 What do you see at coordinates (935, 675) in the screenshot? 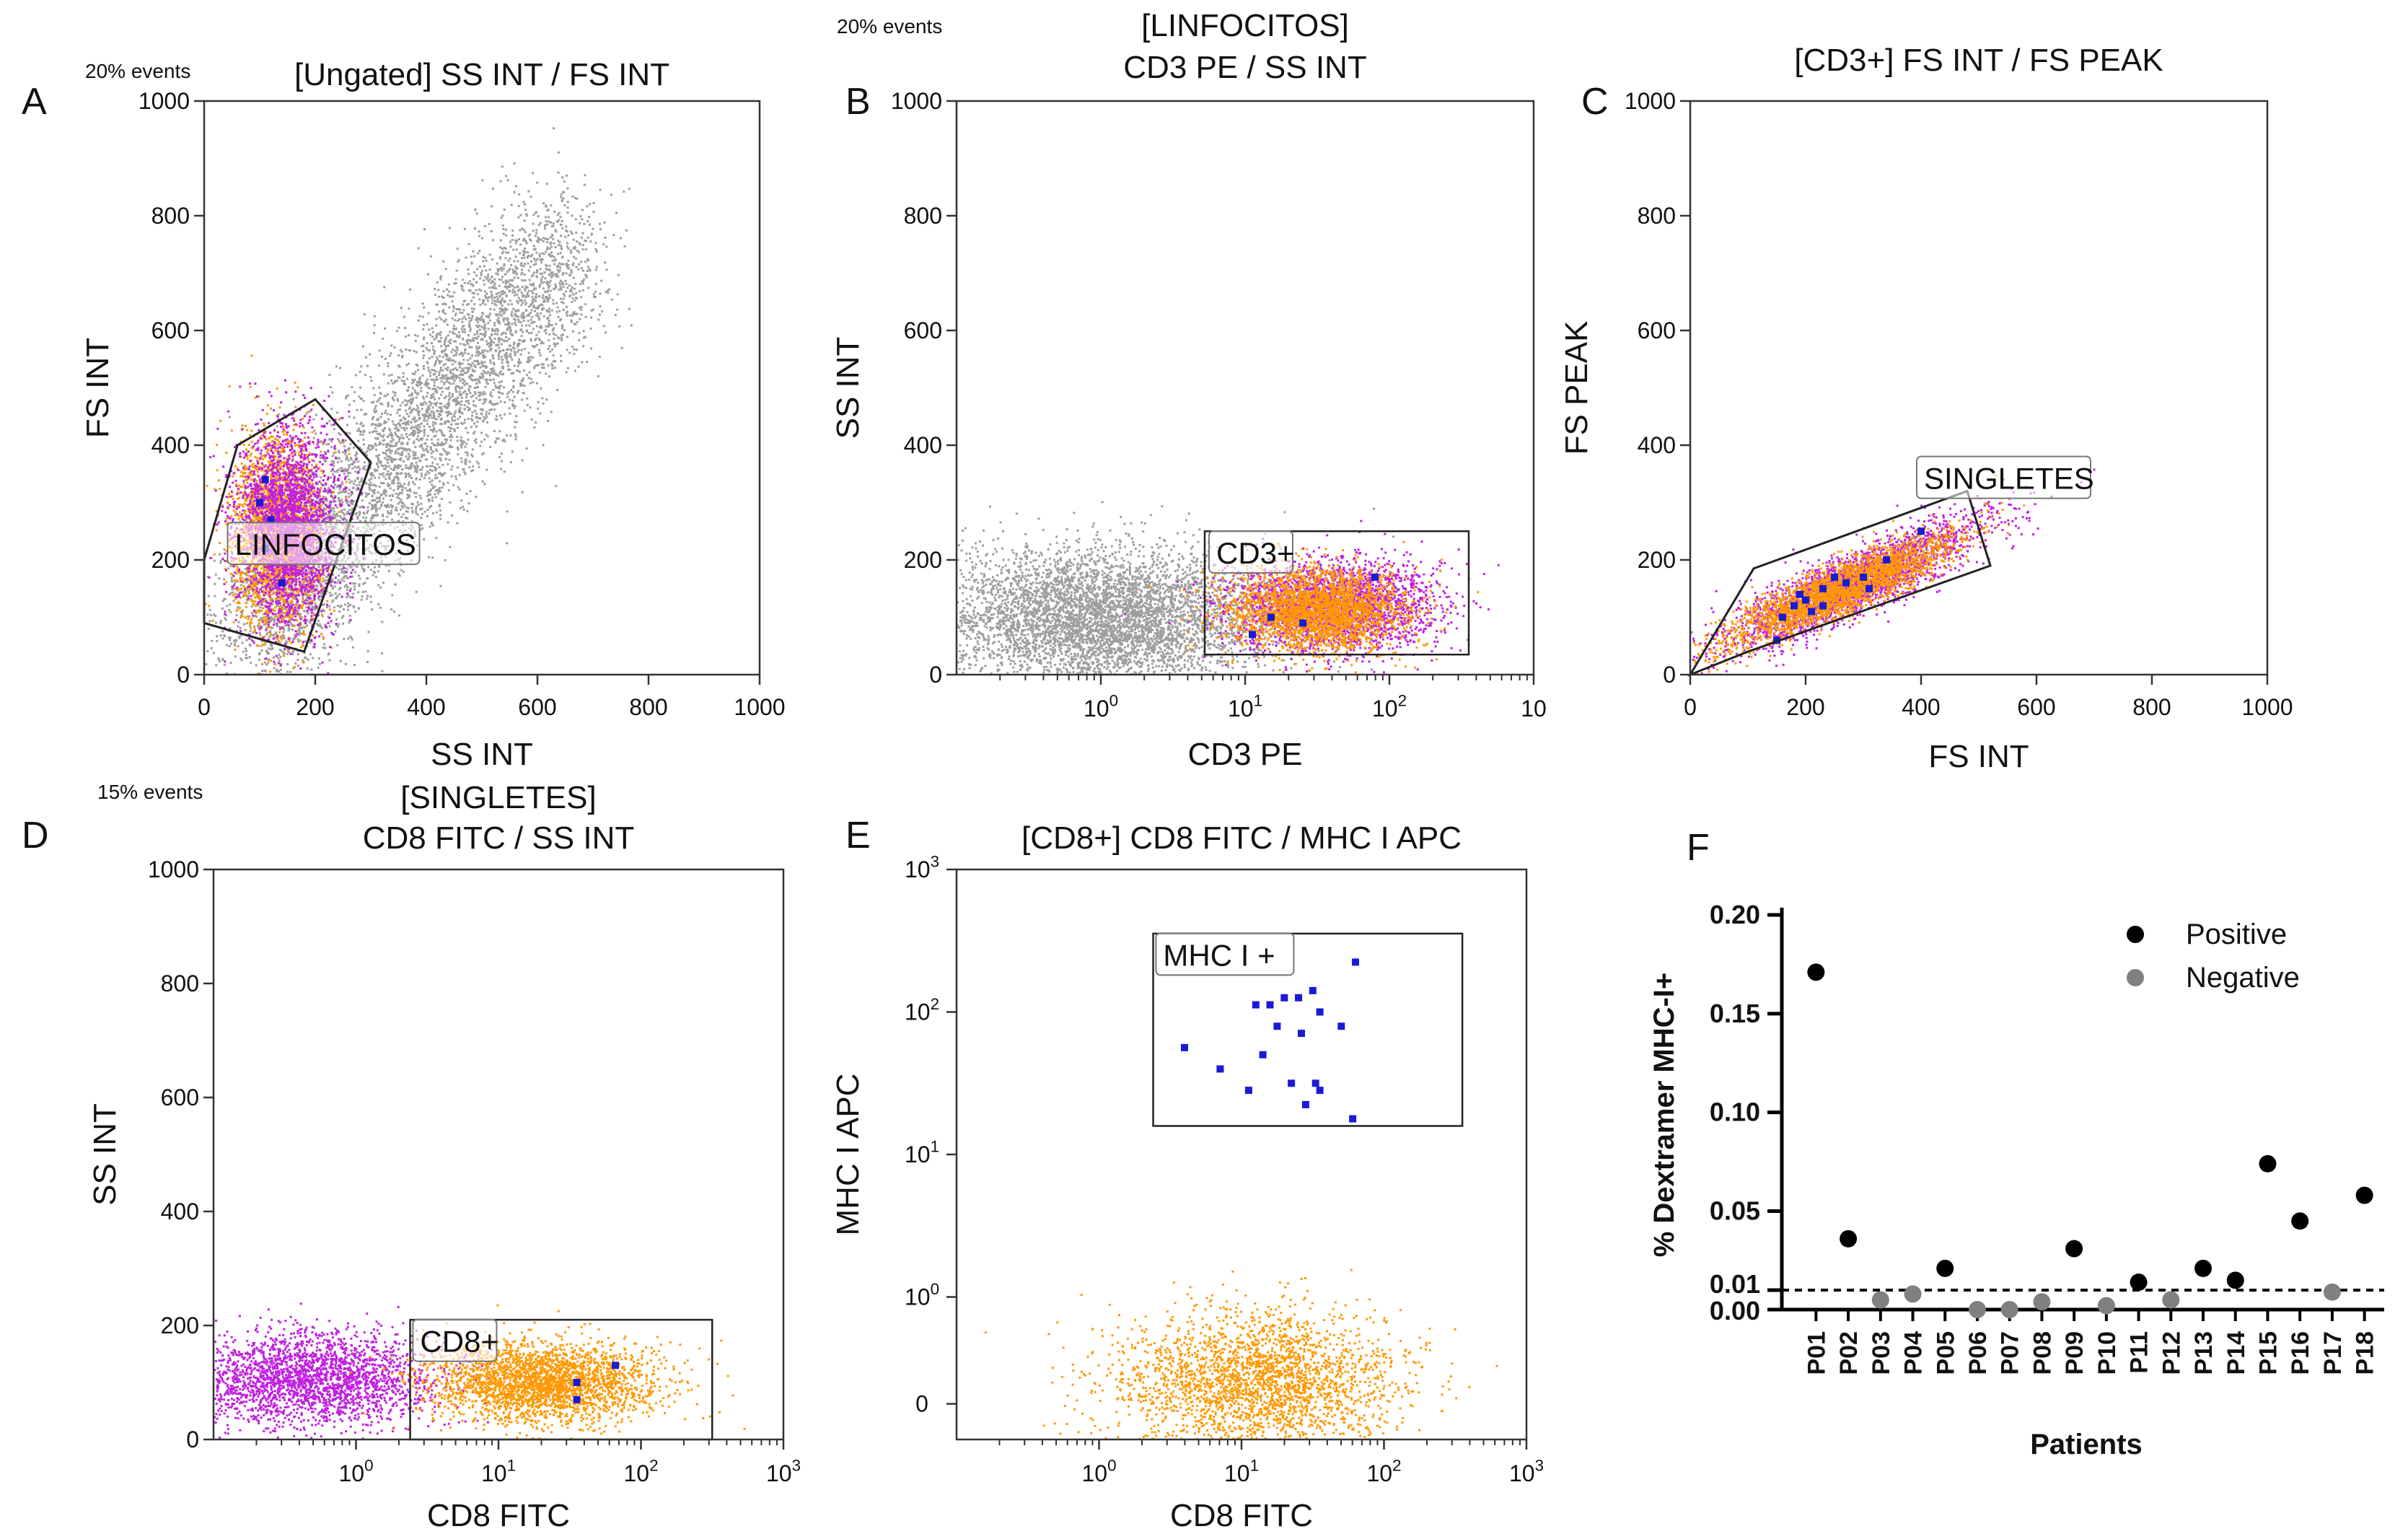
I see `y-tick-label: 0` at bounding box center [935, 675].